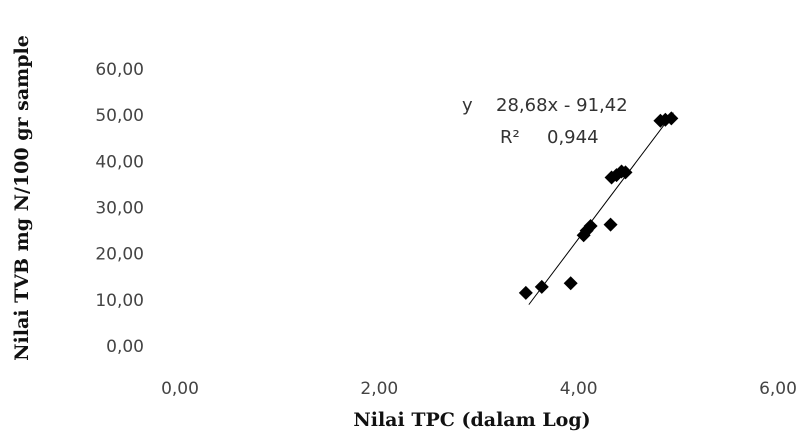 The height and width of the screenshot is (433, 809). What do you see at coordinates (510, 137) in the screenshot?
I see `r-squared-label: R²` at bounding box center [510, 137].